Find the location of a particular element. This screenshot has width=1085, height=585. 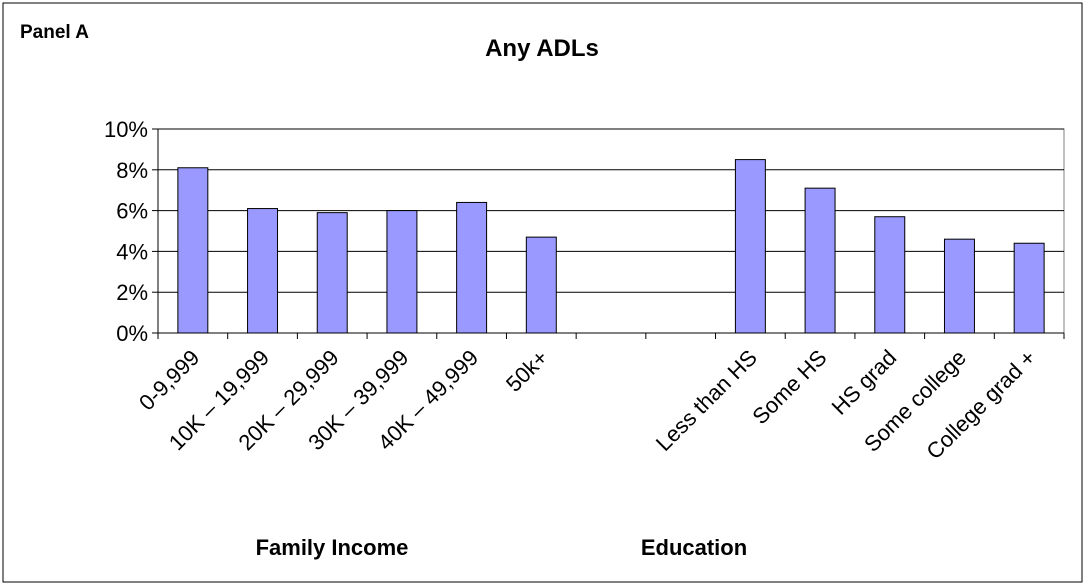

panel-label: Panel A is located at coordinates (54, 32).